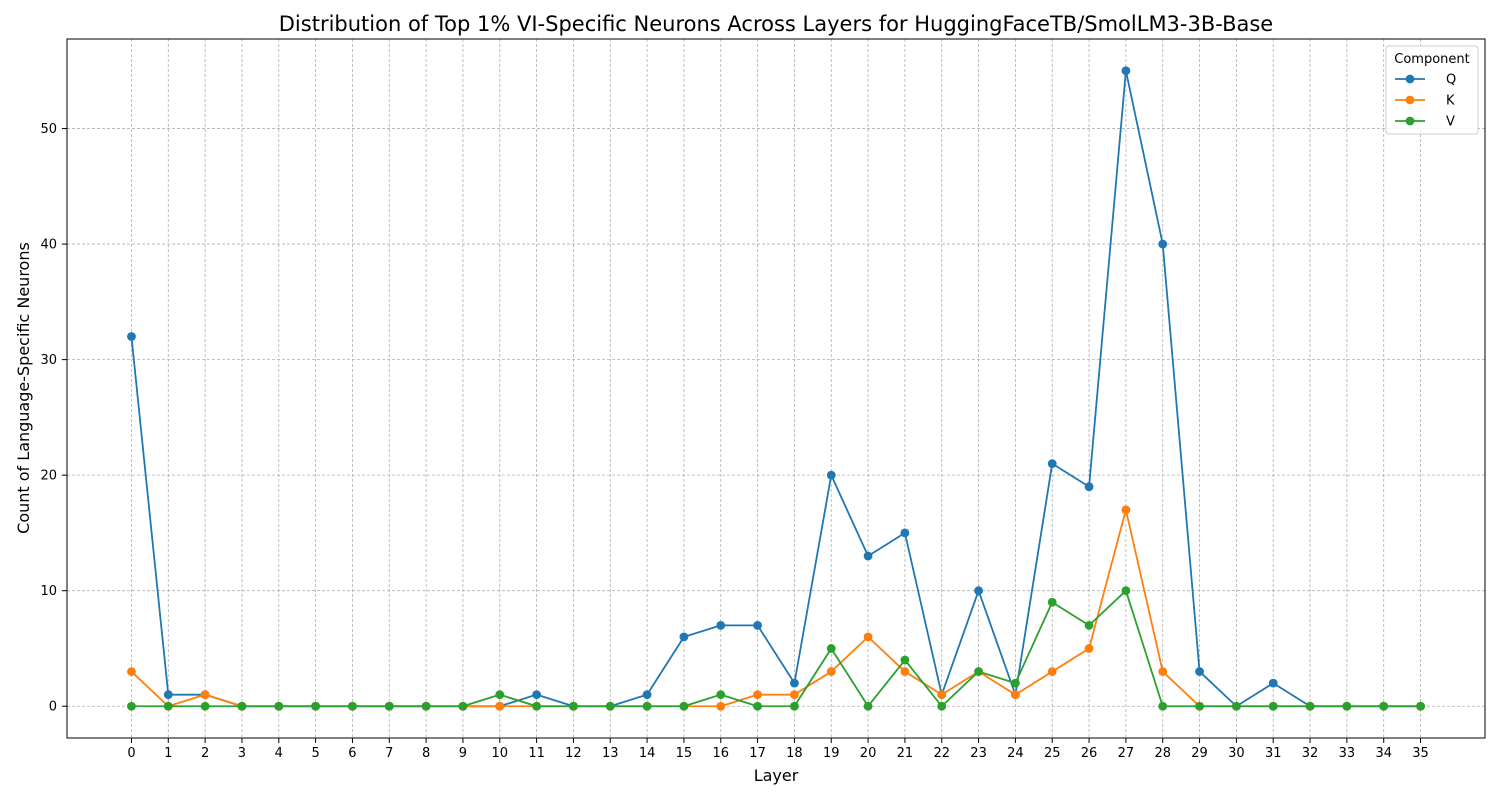 This screenshot has height=800, width=1500. Describe the element at coordinates (647, 753) in the screenshot. I see `x-tick-label: 14` at that location.